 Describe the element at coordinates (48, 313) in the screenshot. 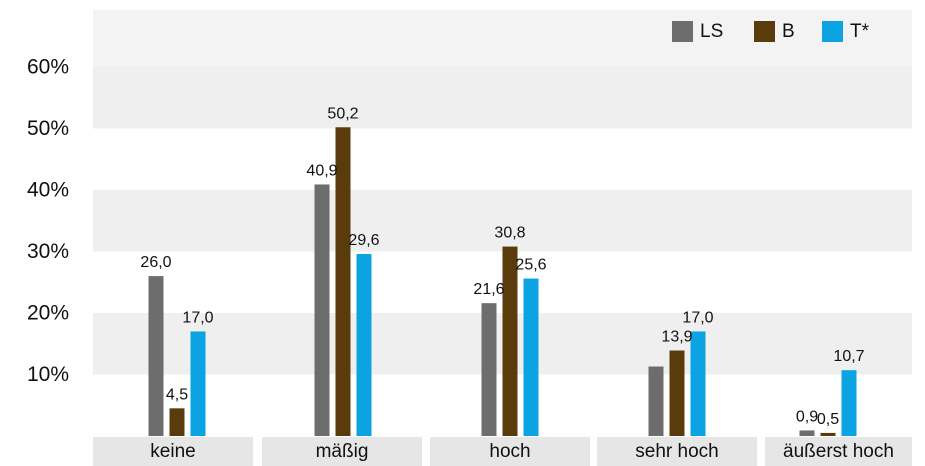

I see `y-tick-label: 20%` at that location.